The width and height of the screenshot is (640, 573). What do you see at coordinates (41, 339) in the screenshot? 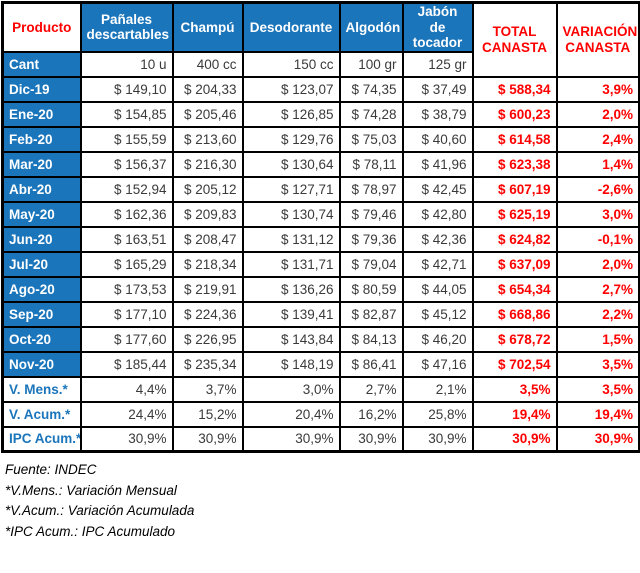
I see `row-label: Oct-20` at bounding box center [41, 339].